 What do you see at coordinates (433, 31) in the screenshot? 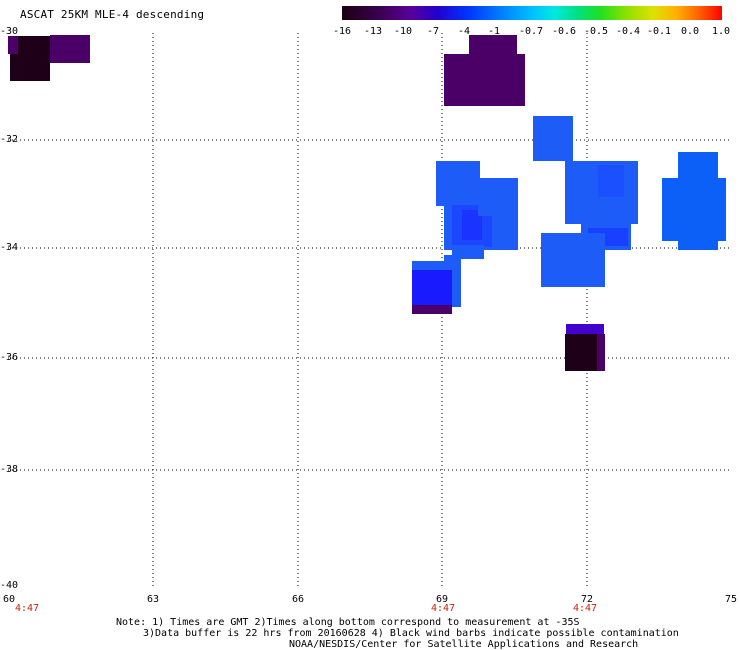
I see `colorbar-label: -7` at bounding box center [433, 31].